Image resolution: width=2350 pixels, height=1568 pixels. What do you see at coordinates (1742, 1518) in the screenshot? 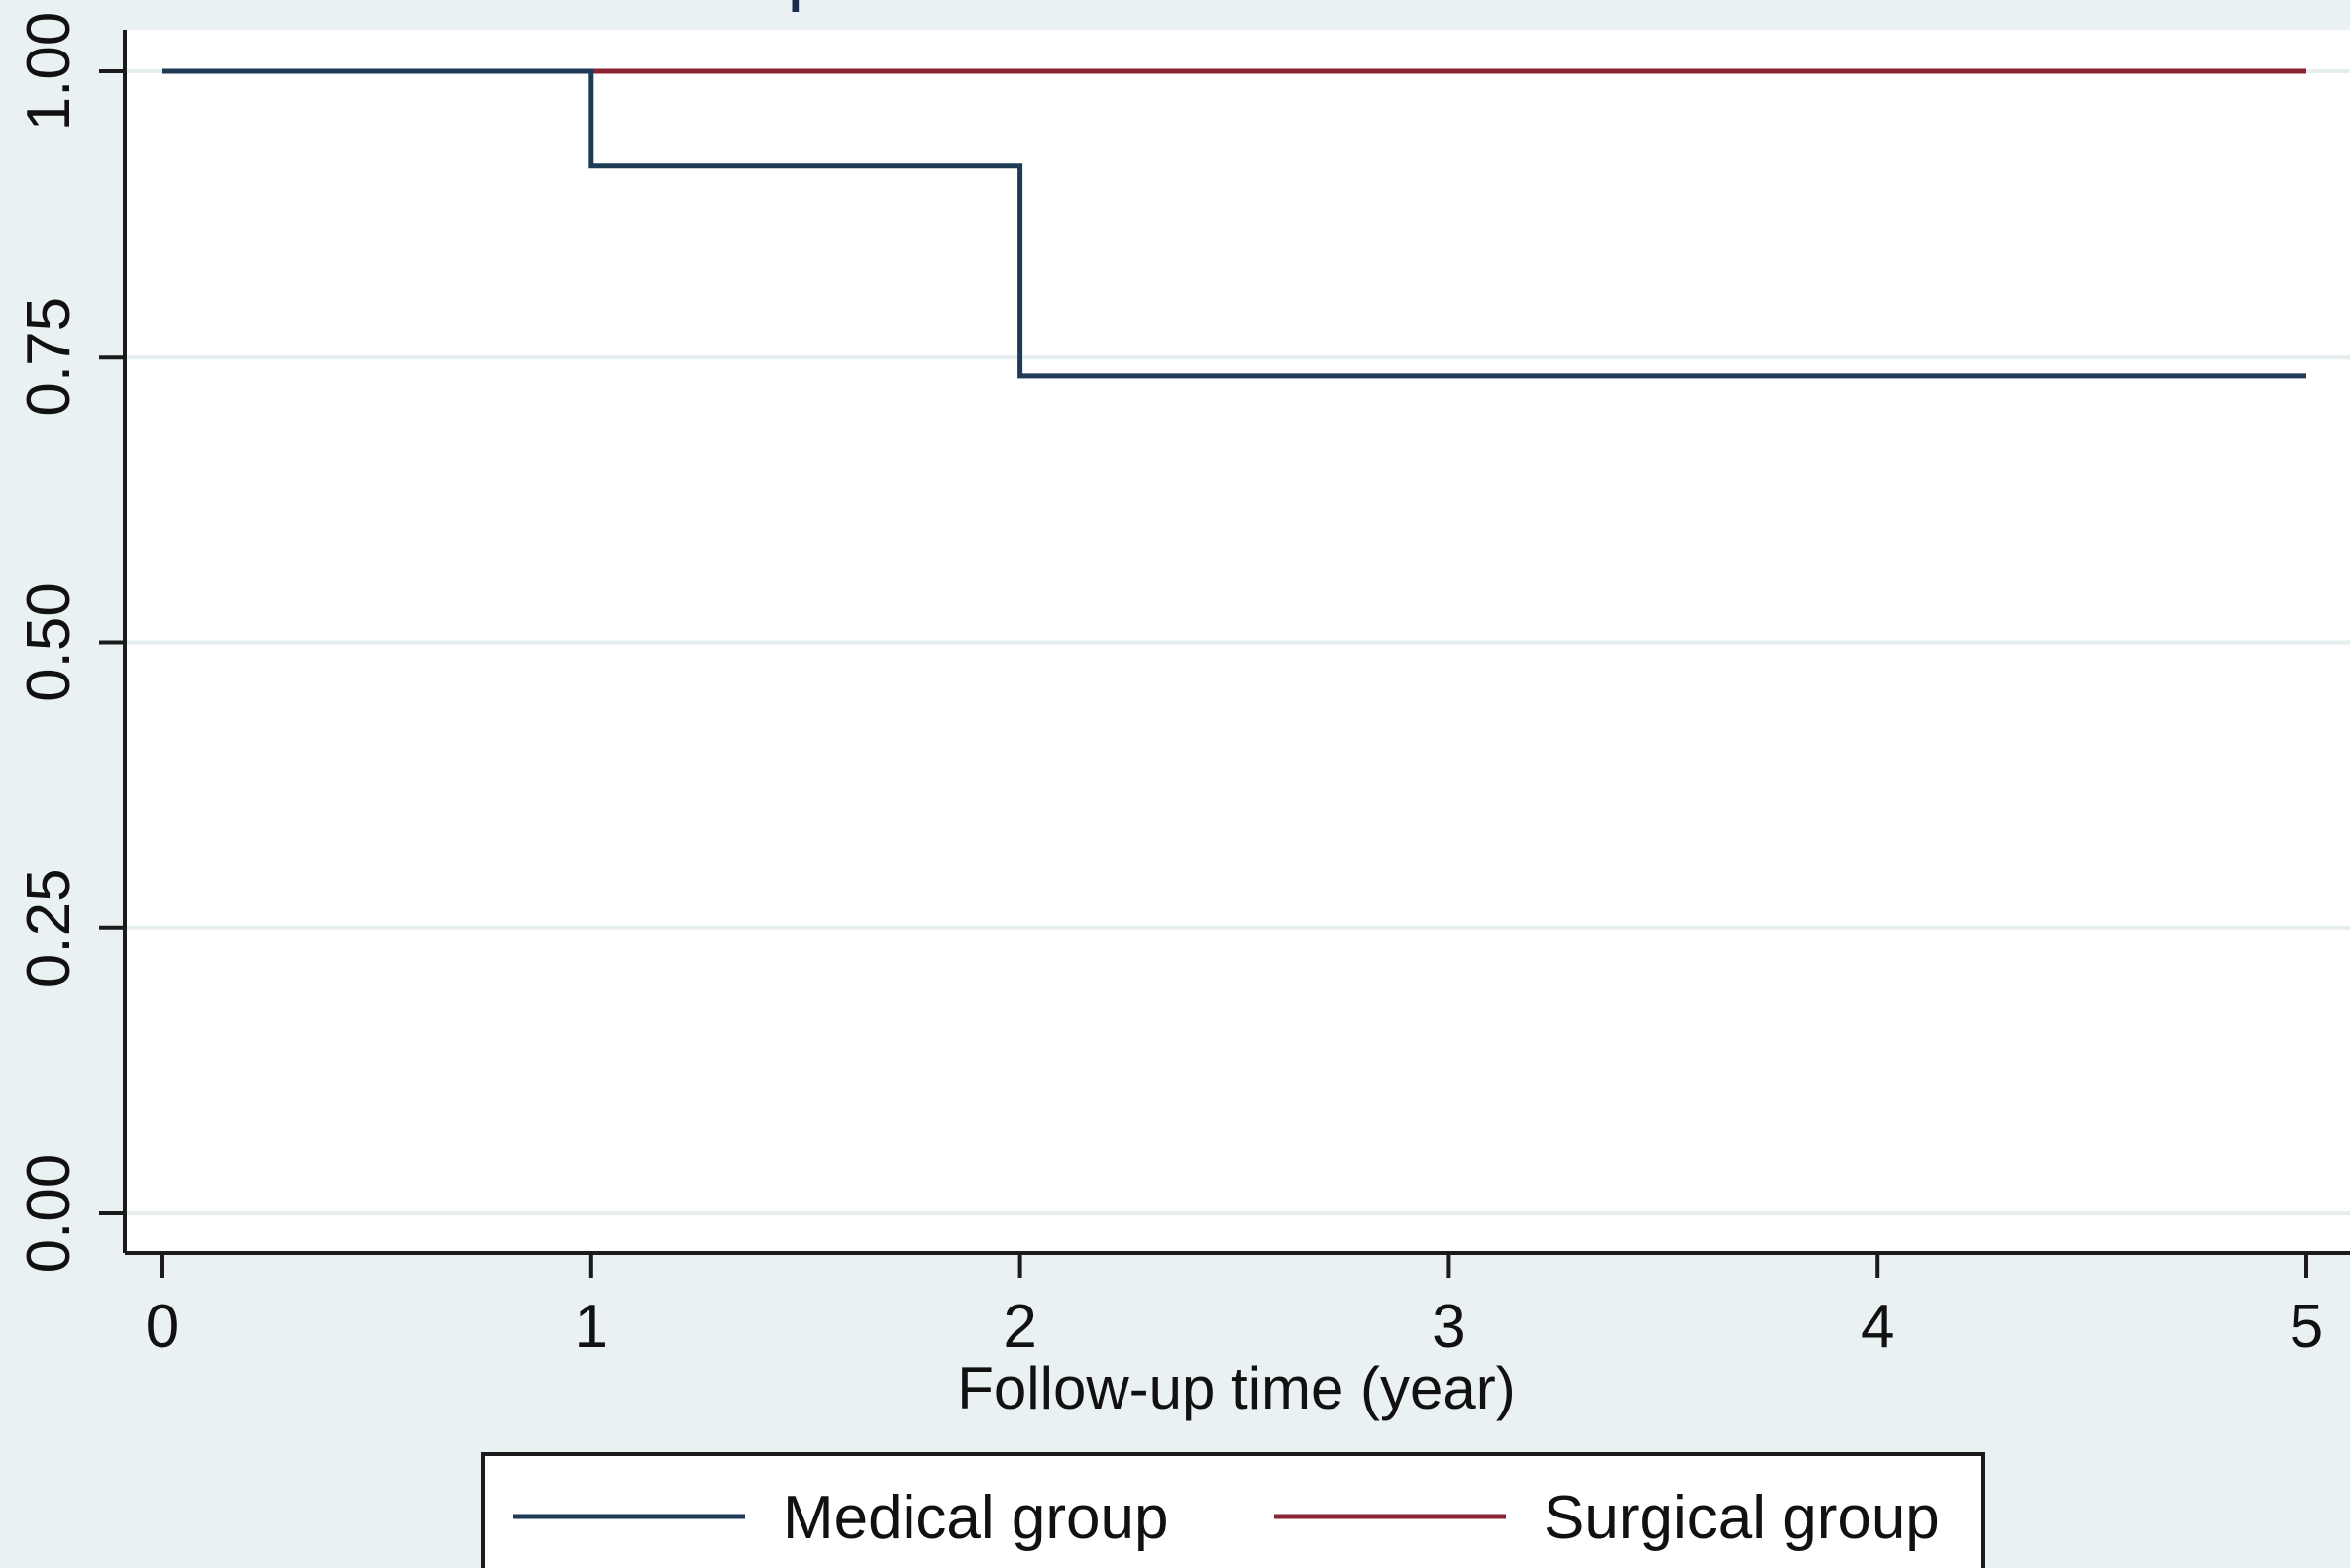
I see `legend-label-surgical: Surgical group` at bounding box center [1742, 1518].